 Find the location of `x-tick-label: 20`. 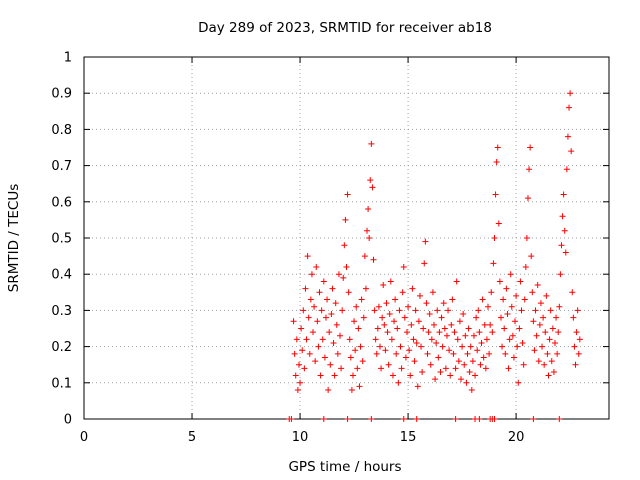

x-tick-label: 20 is located at coordinates (516, 437).